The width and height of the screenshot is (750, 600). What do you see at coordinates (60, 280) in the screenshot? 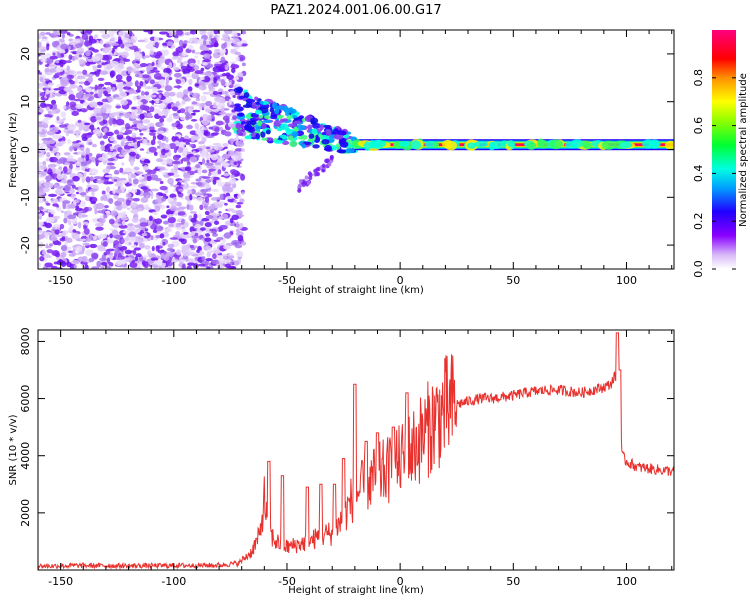
I see `top-x-tick-label: -150` at bounding box center [60, 280].